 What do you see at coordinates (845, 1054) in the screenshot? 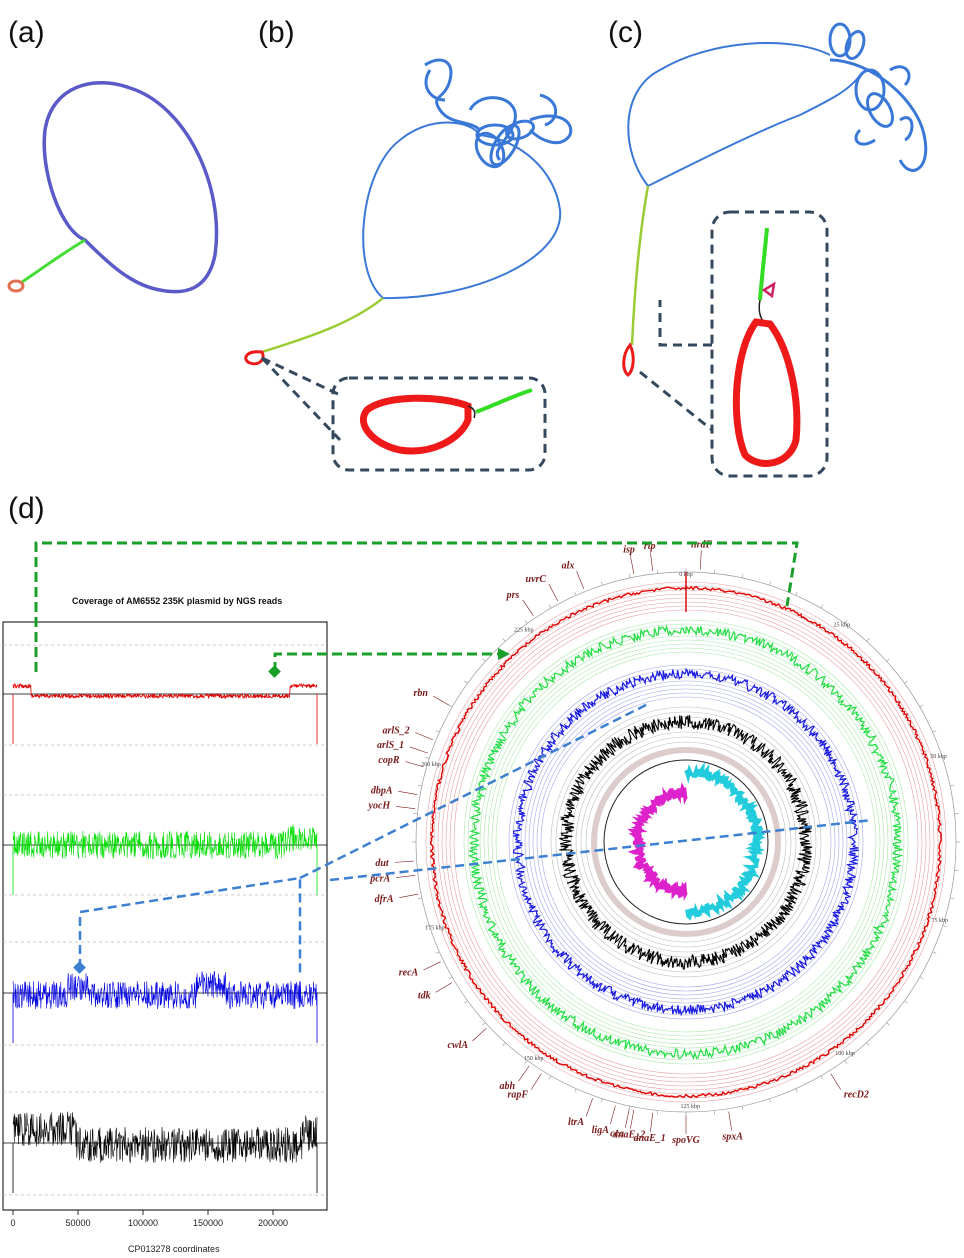
I see `kbp-label: 100 kbp` at bounding box center [845, 1054].